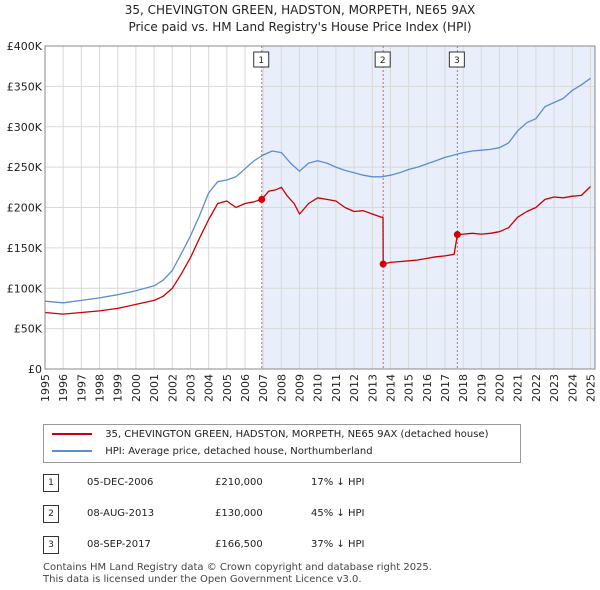 This screenshot has height=590, width=600. Describe the element at coordinates (481, 388) in the screenshot. I see `x-tick-label: 2019` at that location.